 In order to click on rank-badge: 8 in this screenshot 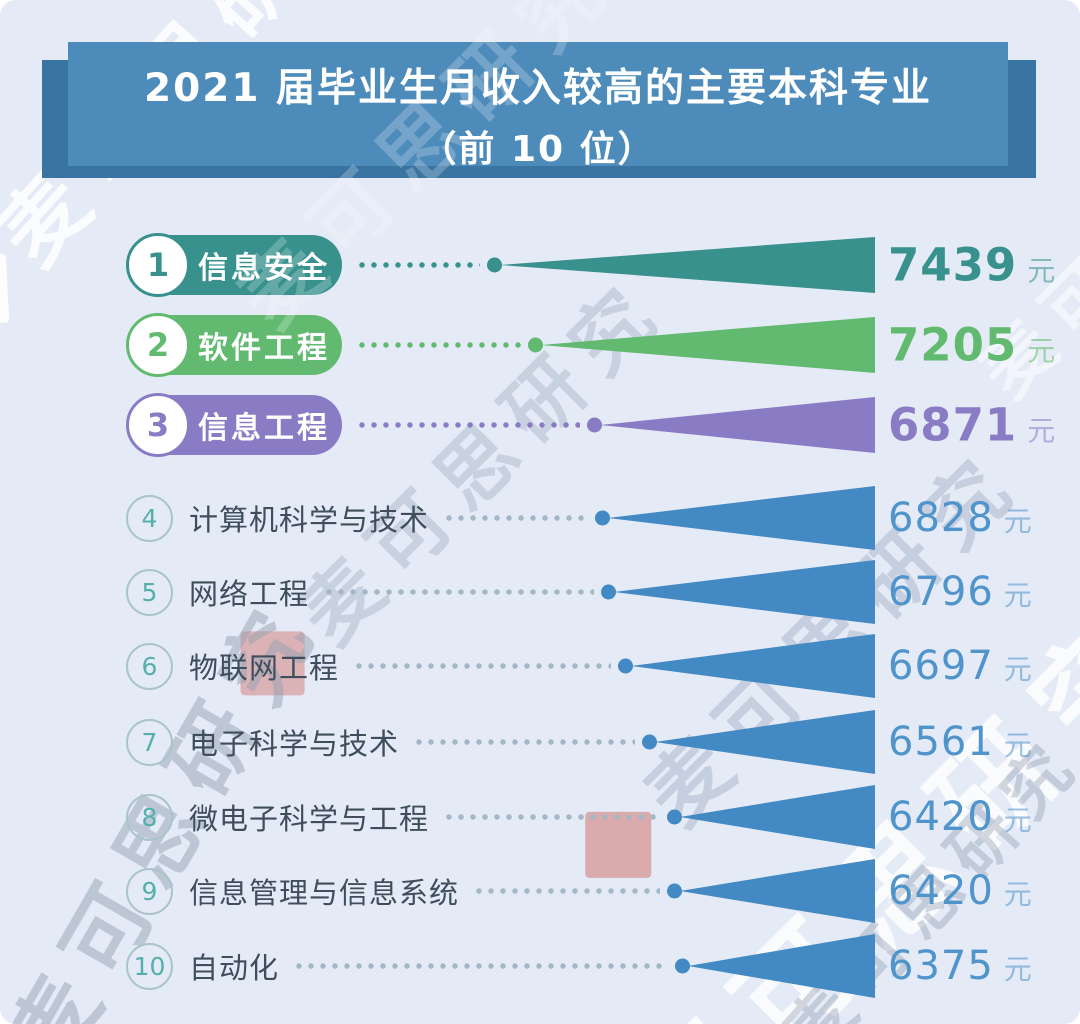, I will do `click(149, 817)`.